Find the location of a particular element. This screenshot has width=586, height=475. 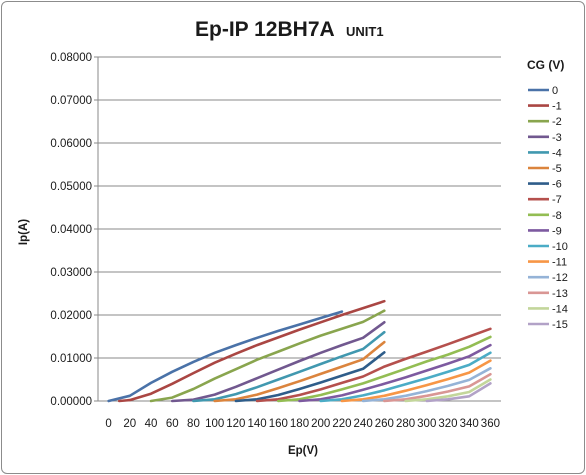

x-tick-label: 80 is located at coordinates (193, 424).